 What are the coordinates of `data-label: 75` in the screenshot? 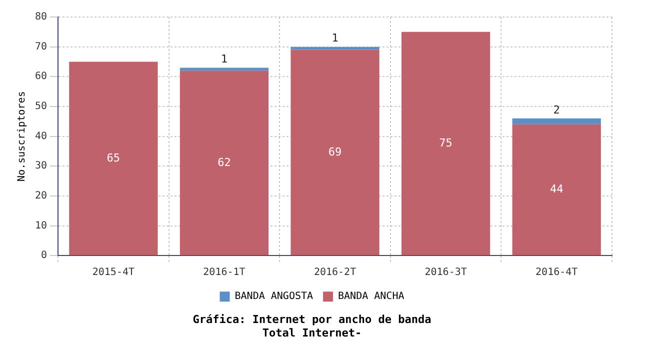 It's located at (445, 143).